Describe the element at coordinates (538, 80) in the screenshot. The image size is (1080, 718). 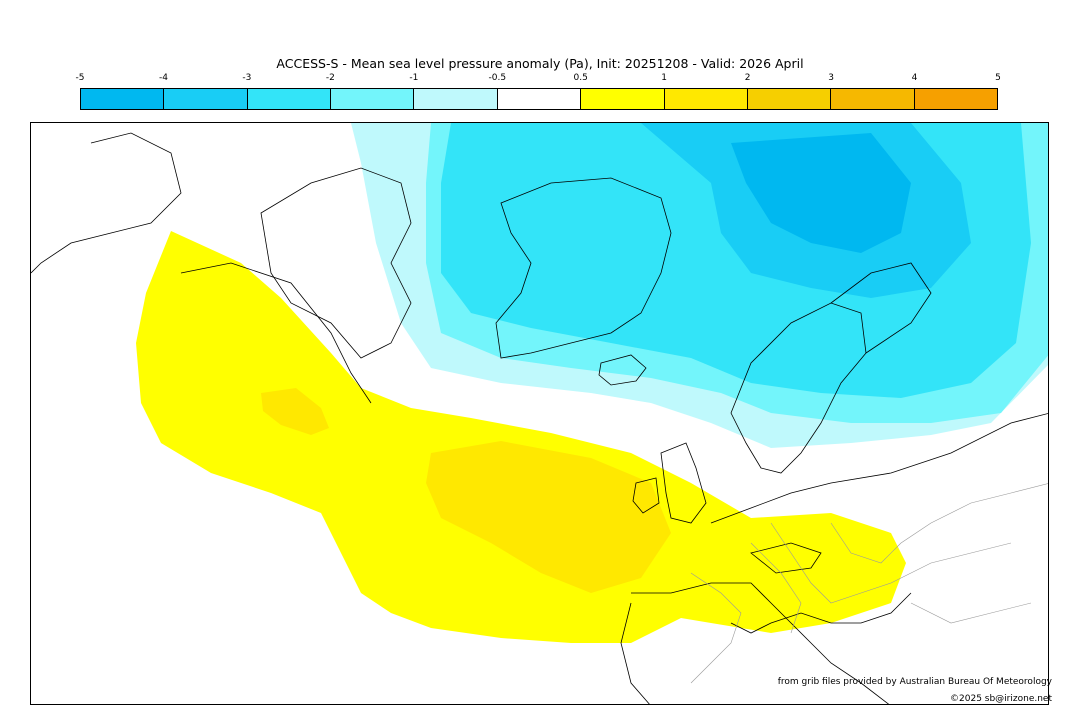
I see `colorbar-ticks: -5 -4 -3 -2 -1 -0.5 0.5 1 2 3 4 5` at that location.